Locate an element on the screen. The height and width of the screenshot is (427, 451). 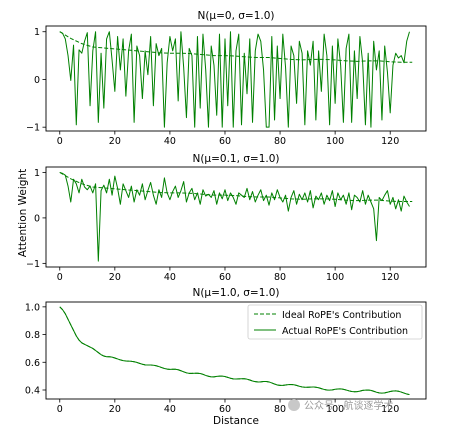
subplot-3-y-tick-label: 0.8 is located at coordinates (32, 335).